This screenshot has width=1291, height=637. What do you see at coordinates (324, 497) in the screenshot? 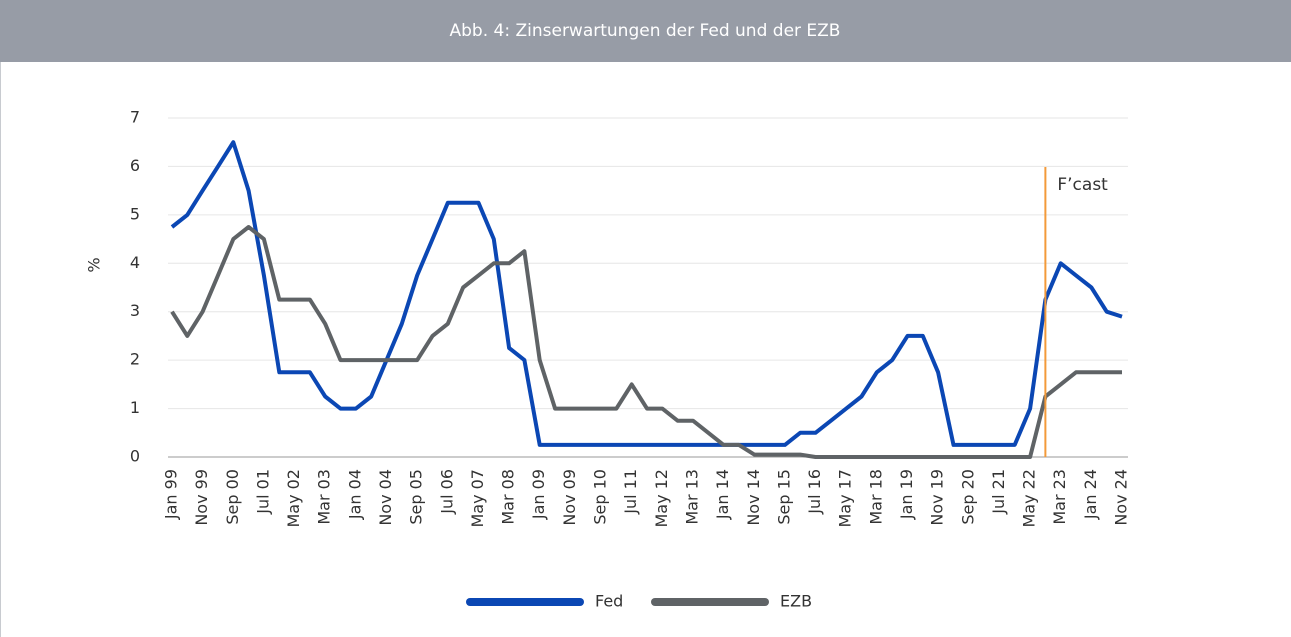
I see `x-tick-label: Mar 03` at bounding box center [324, 497].